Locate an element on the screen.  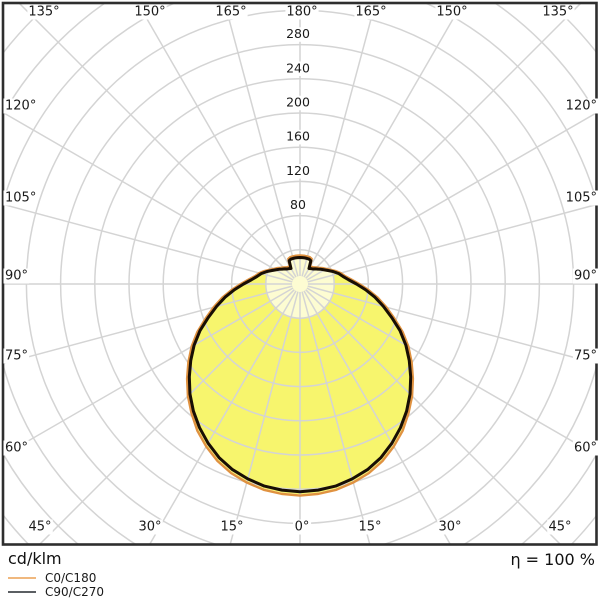
radial-tick-label: 200 is located at coordinates (298, 102).